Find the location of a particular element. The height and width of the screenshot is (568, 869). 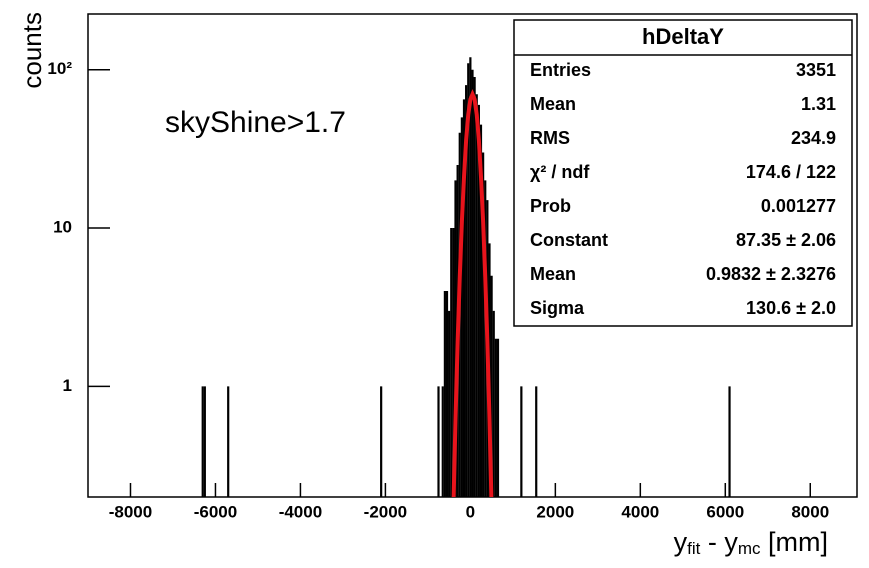

x-tick-label: 2000 is located at coordinates (555, 511).